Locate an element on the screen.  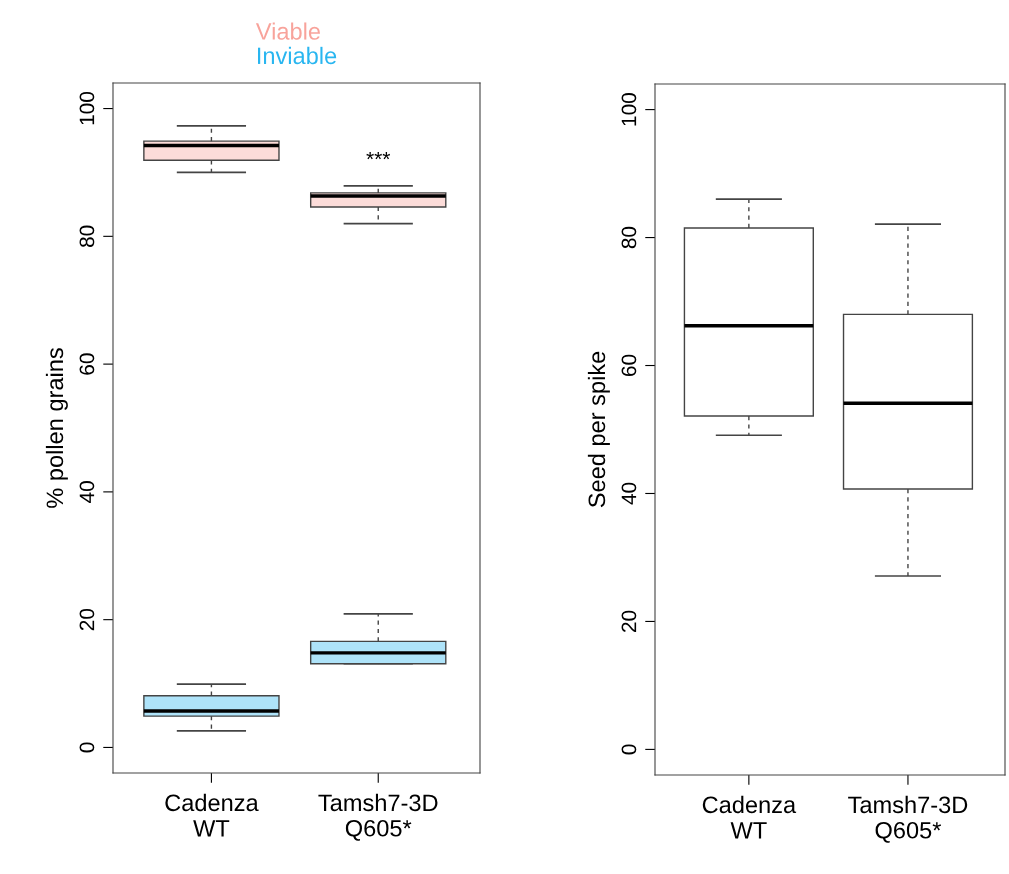
y-axis-title: Seed per spike is located at coordinates (598, 429).